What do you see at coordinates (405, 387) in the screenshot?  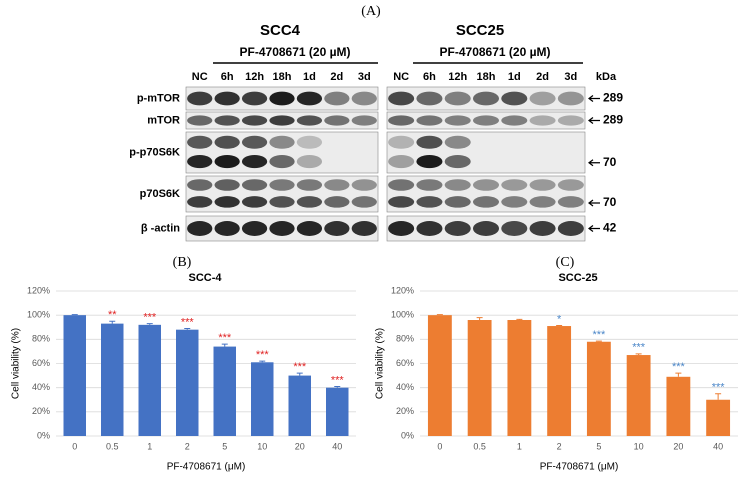 I see `y-tick-label: 40%` at bounding box center [405, 387].